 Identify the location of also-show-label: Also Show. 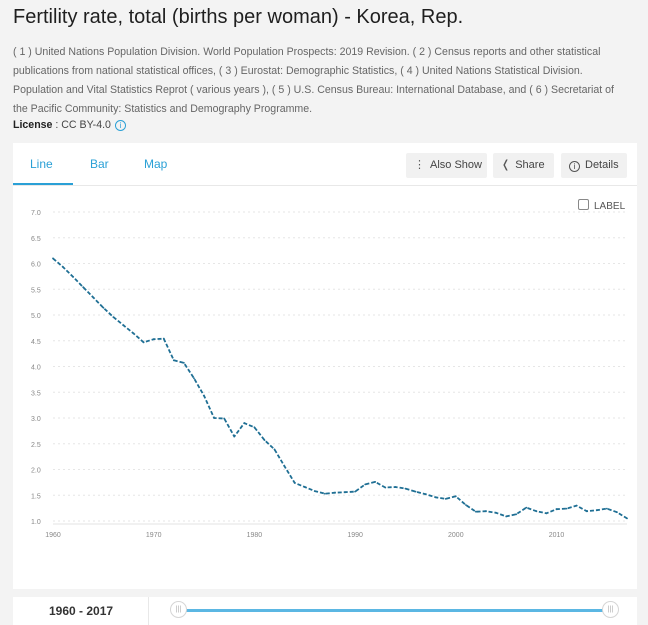
(456, 165).